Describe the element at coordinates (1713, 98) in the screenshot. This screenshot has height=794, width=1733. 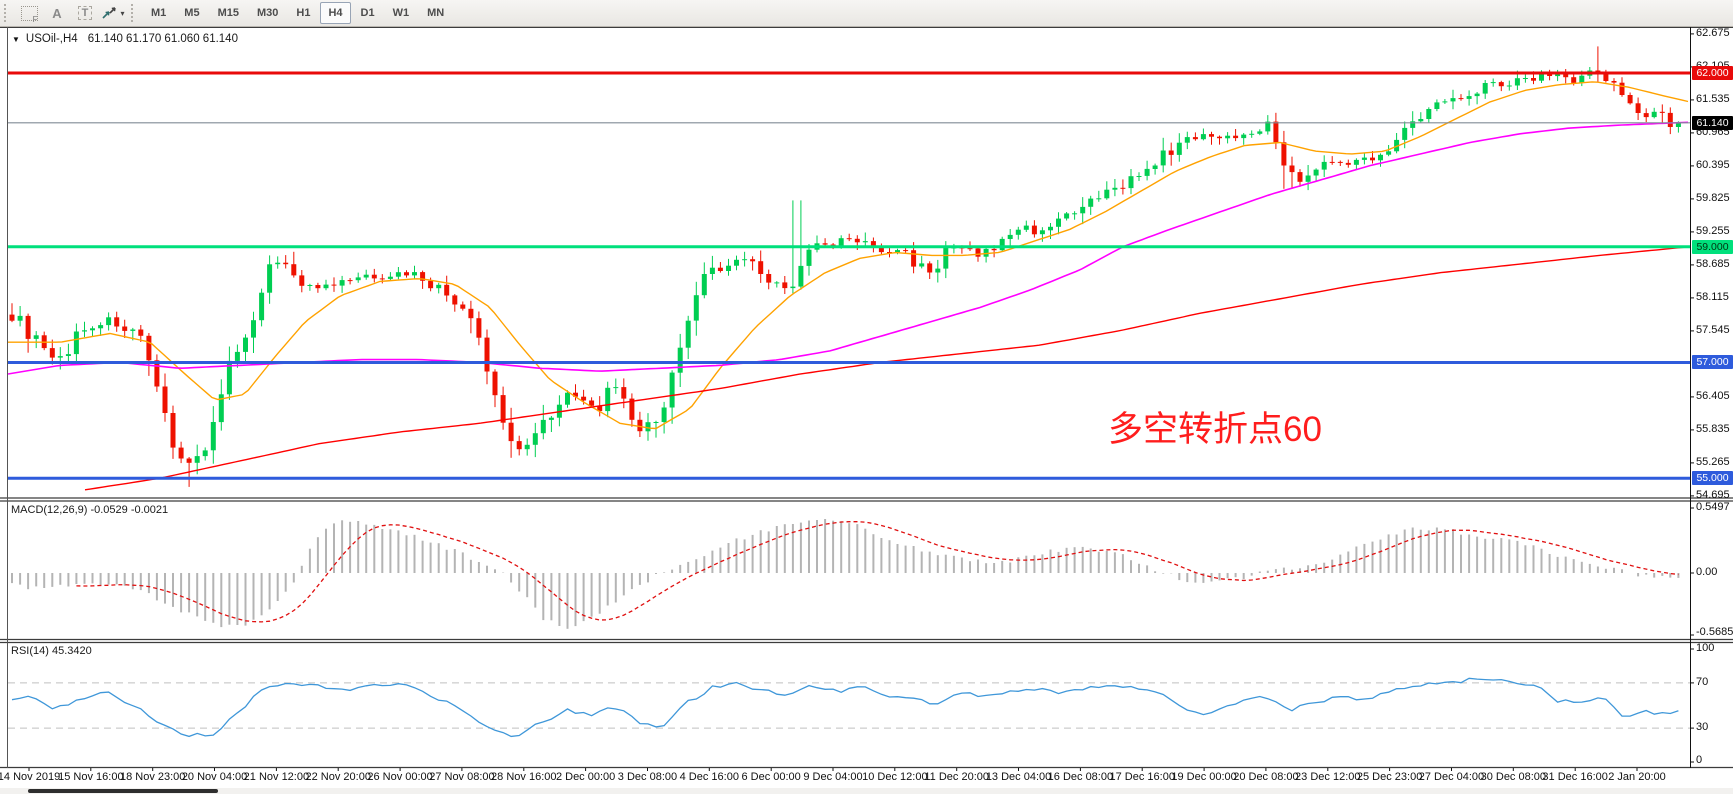
I see `price-tick-label: 61.535` at that location.